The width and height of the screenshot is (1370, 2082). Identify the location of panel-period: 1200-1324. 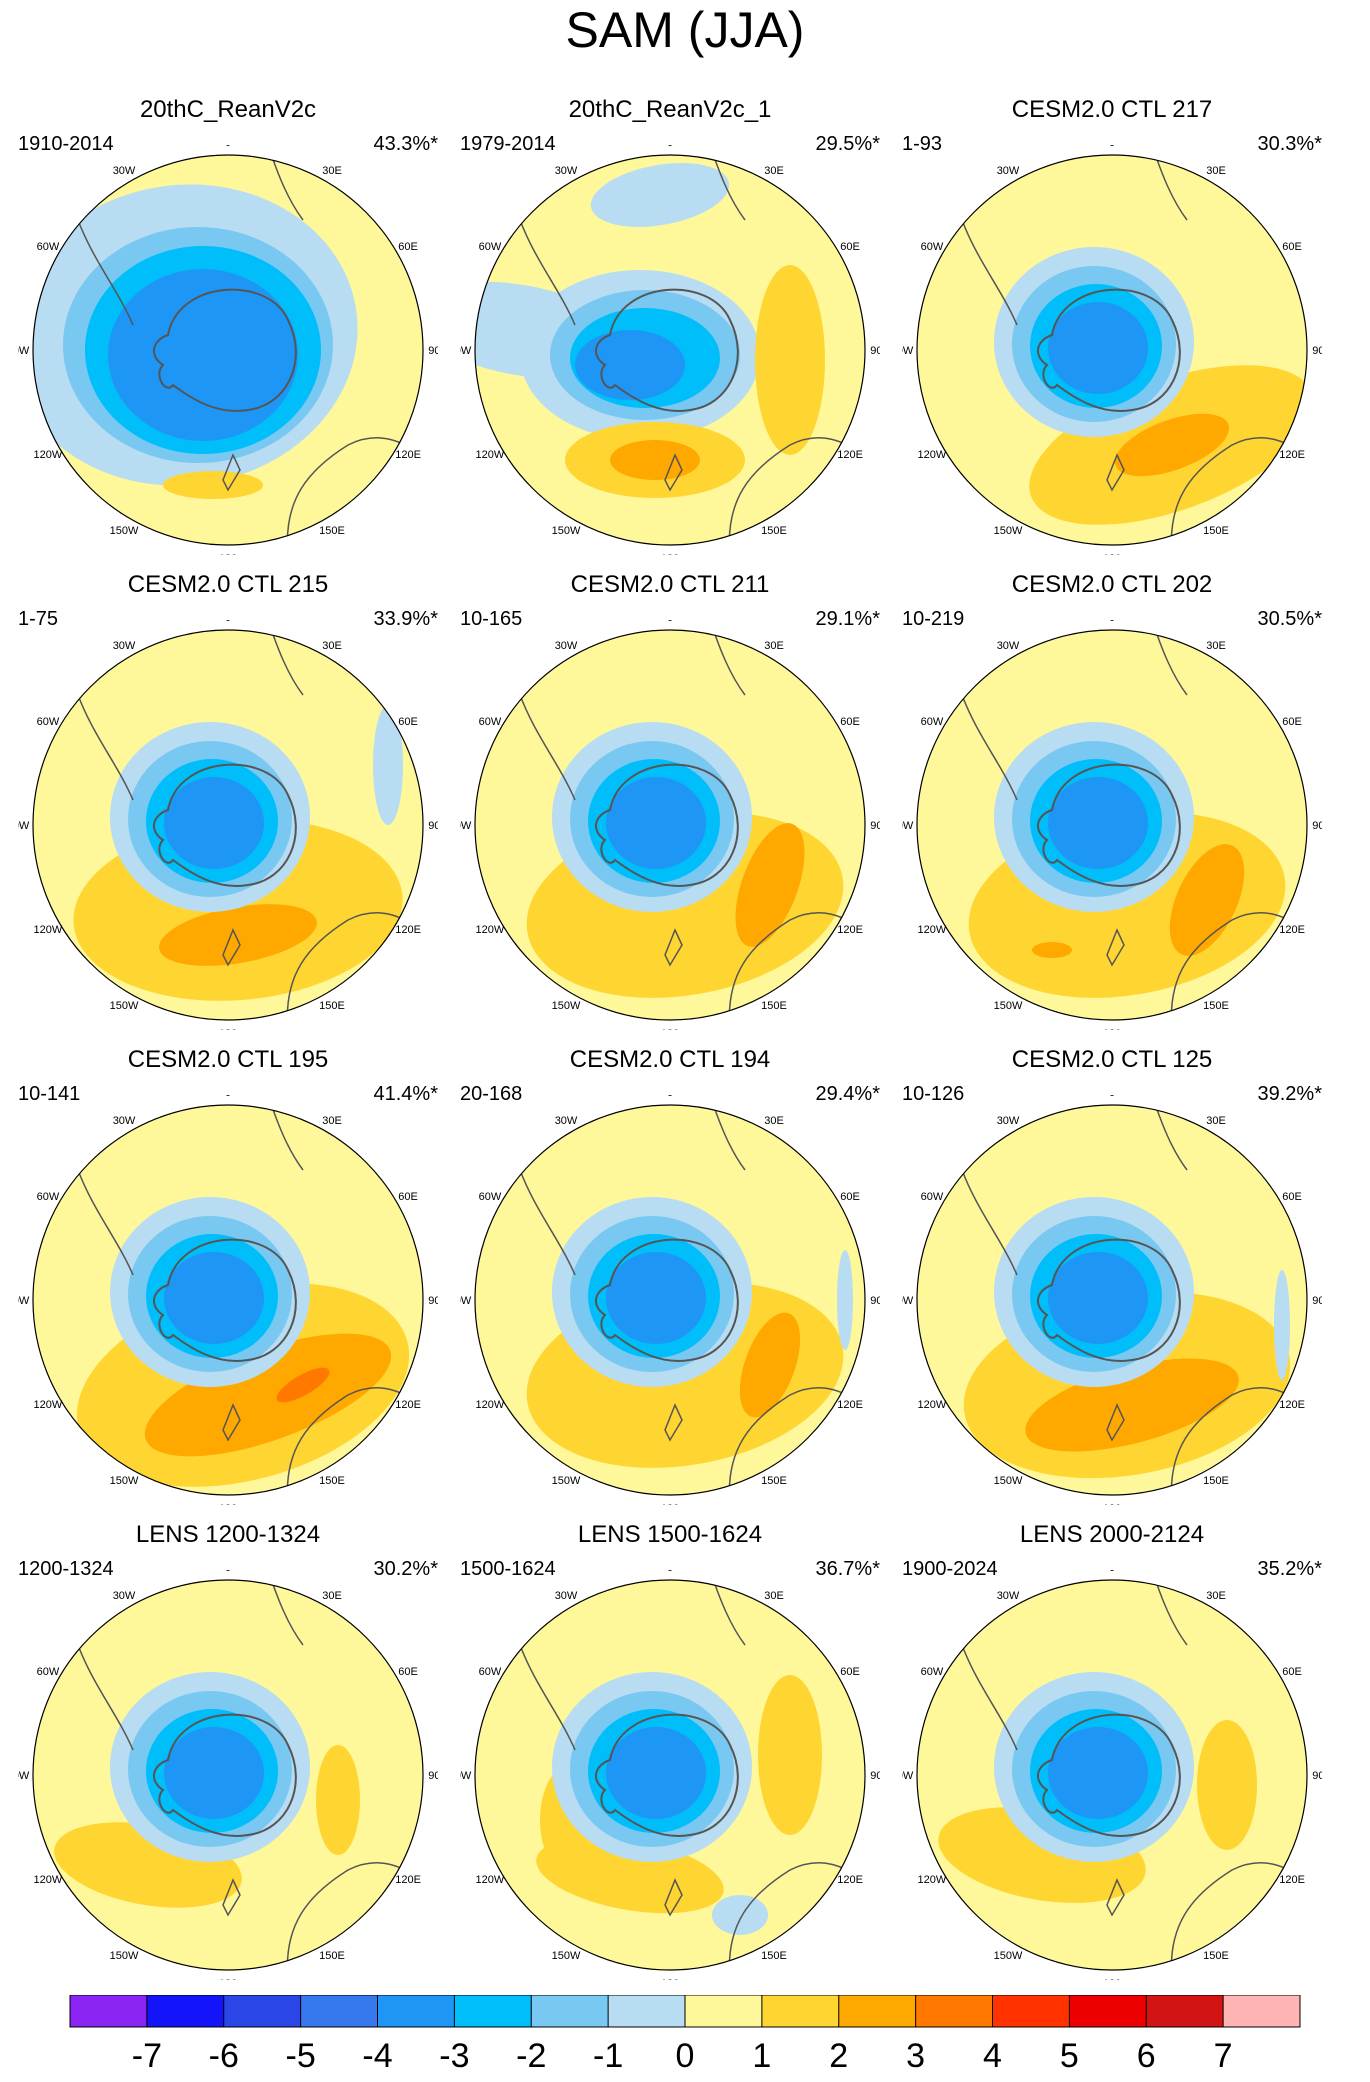
(66, 1569).